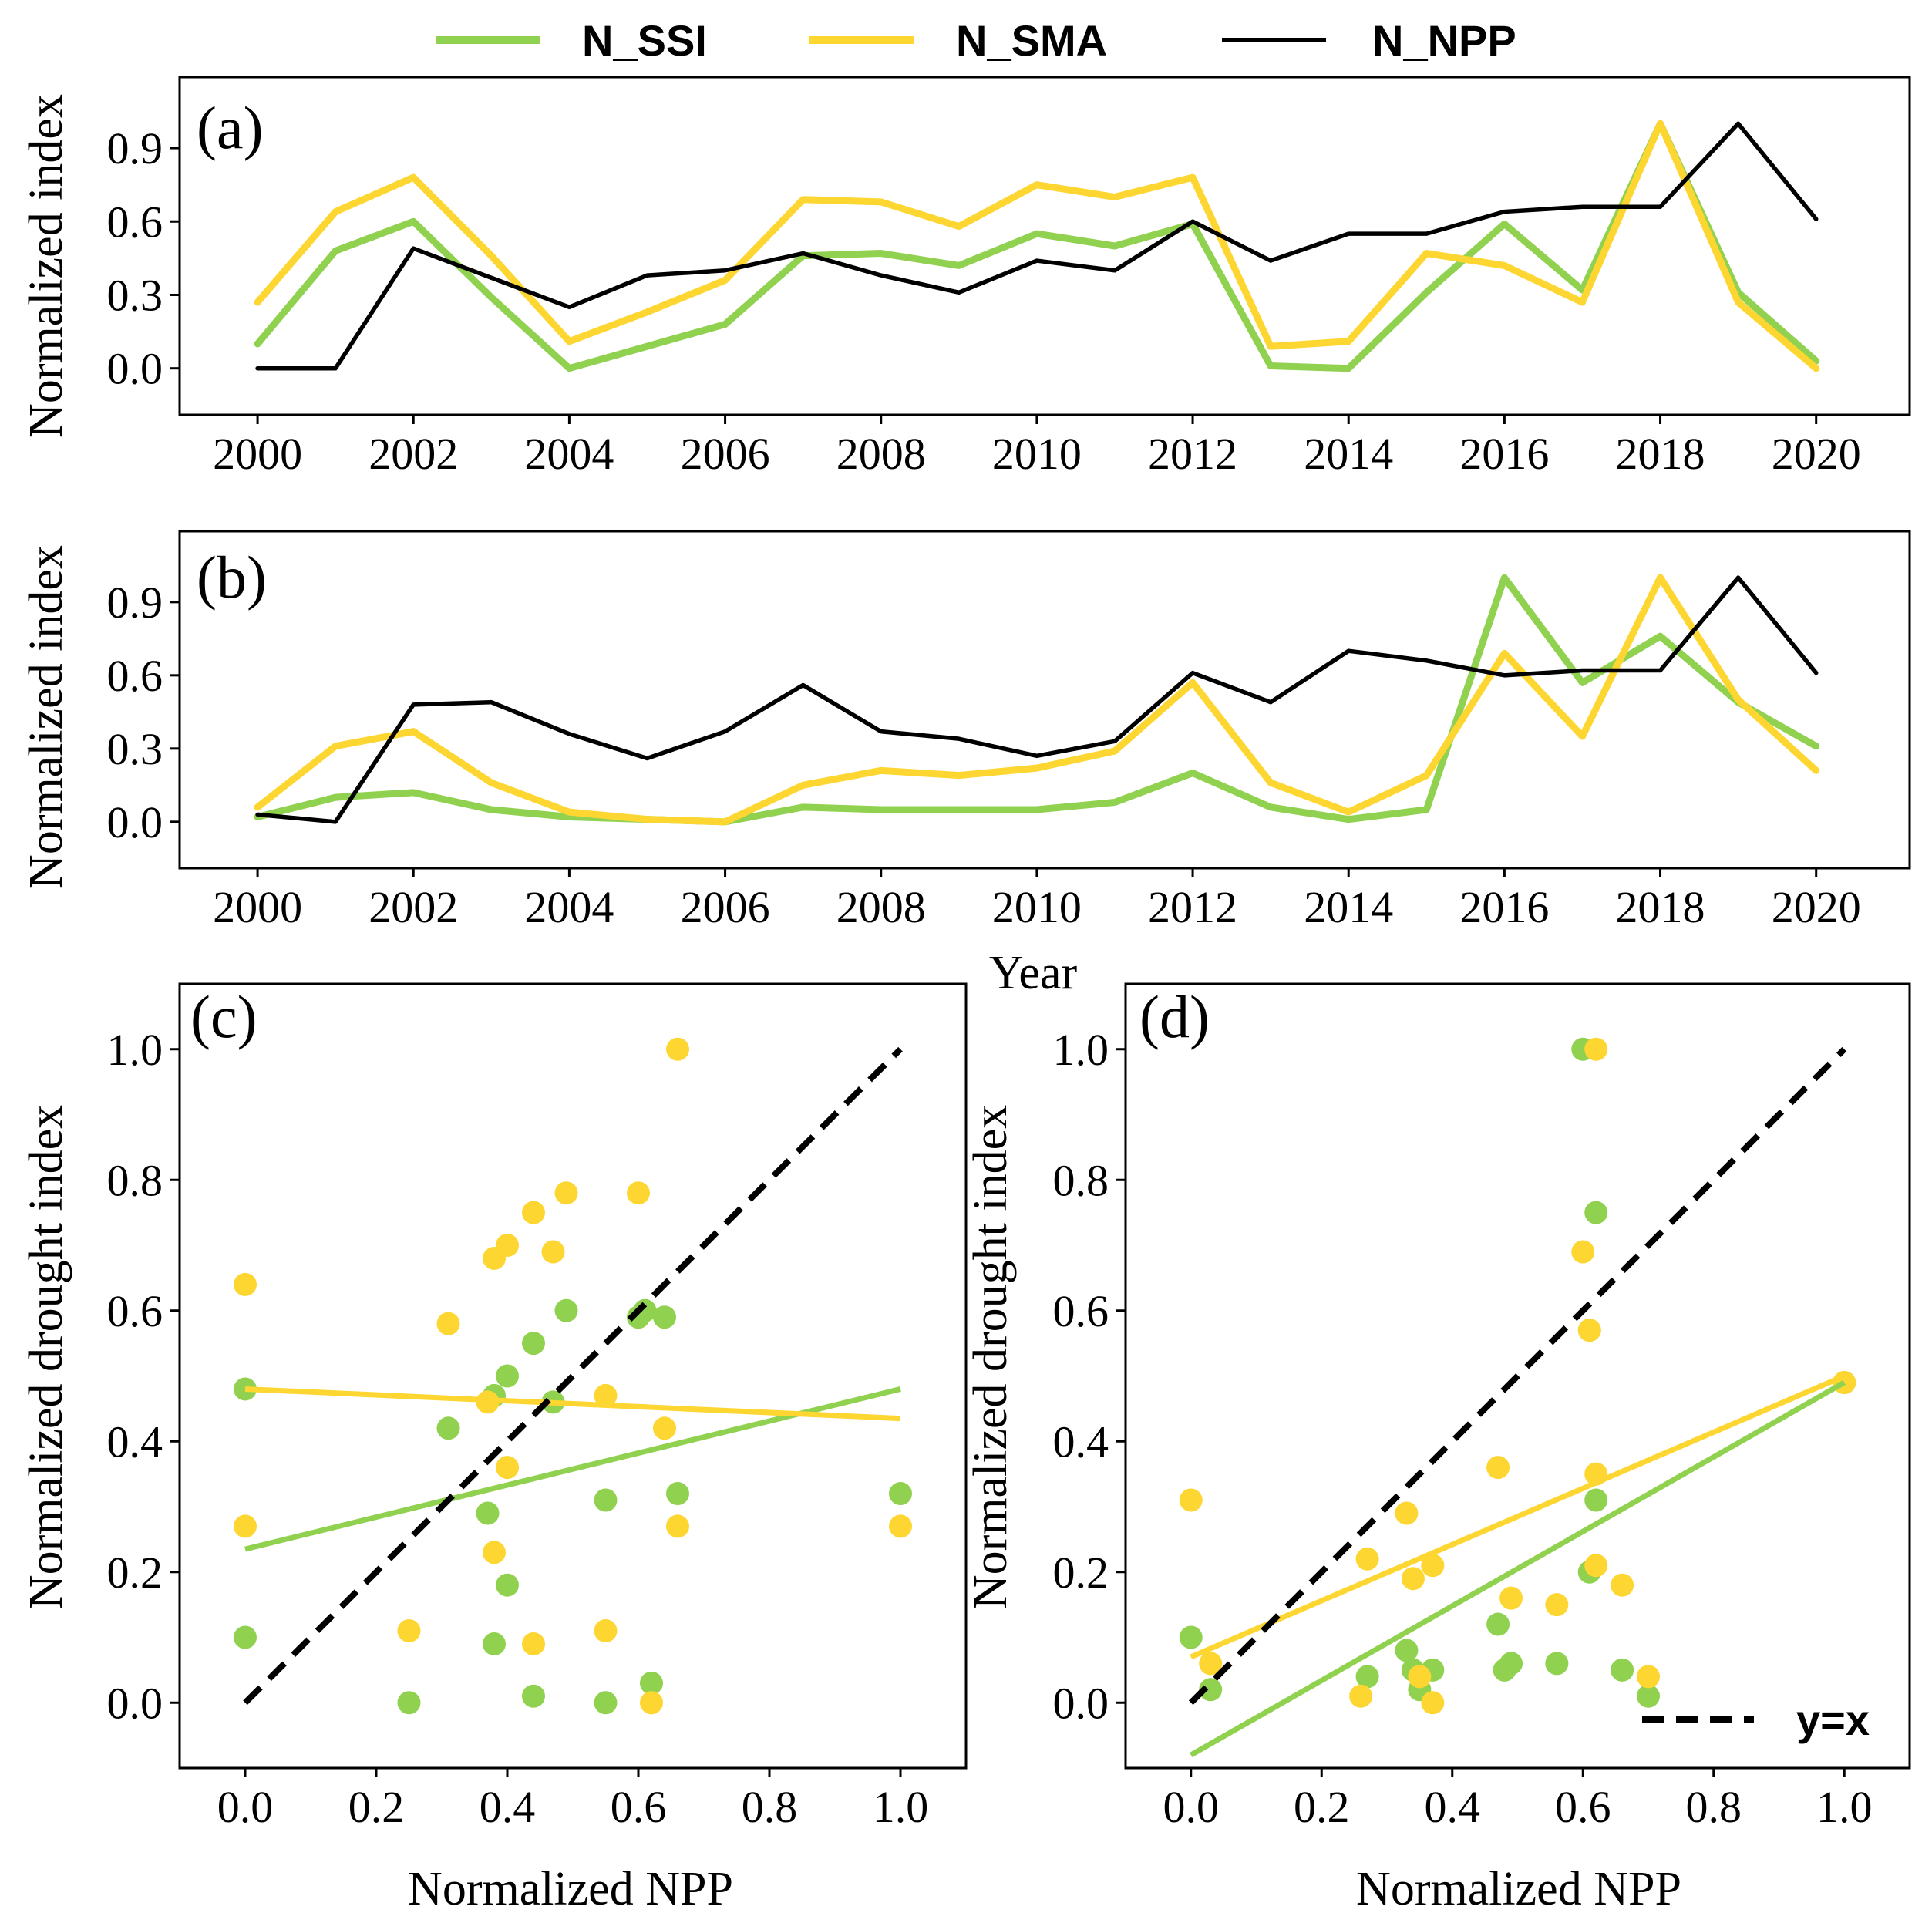 Image resolution: width=1932 pixels, height=1913 pixels. I want to click on panel-b-xtick-label: 2008, so click(881, 907).